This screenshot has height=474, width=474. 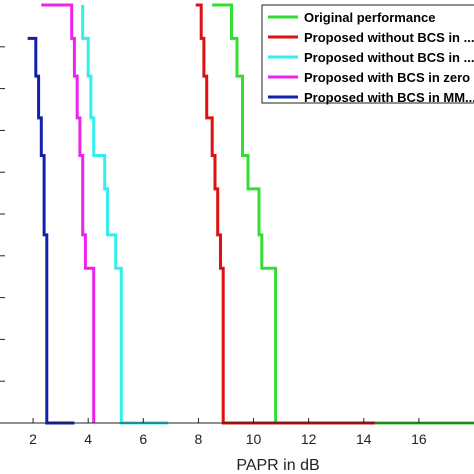 I want to click on x-tick-label-4: 8, so click(x=199, y=439).